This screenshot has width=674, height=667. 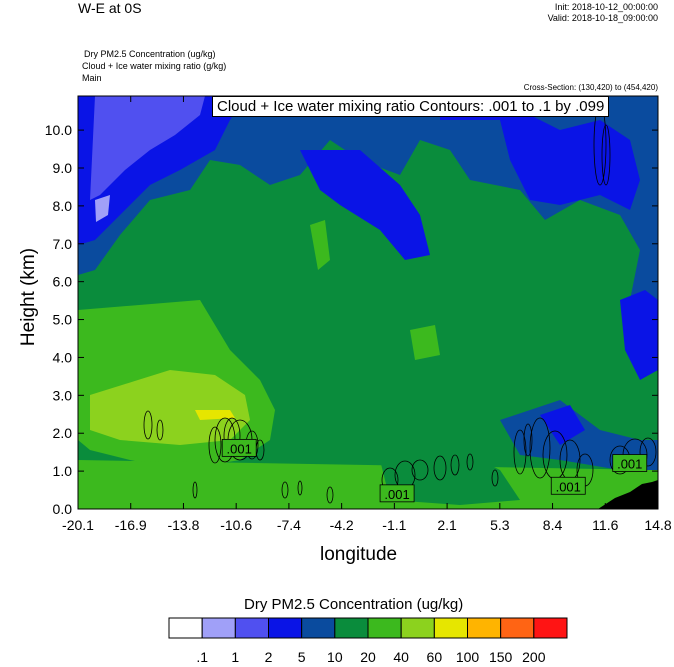 What do you see at coordinates (58, 130) in the screenshot?
I see `y-tick-label: 10.0` at bounding box center [58, 130].